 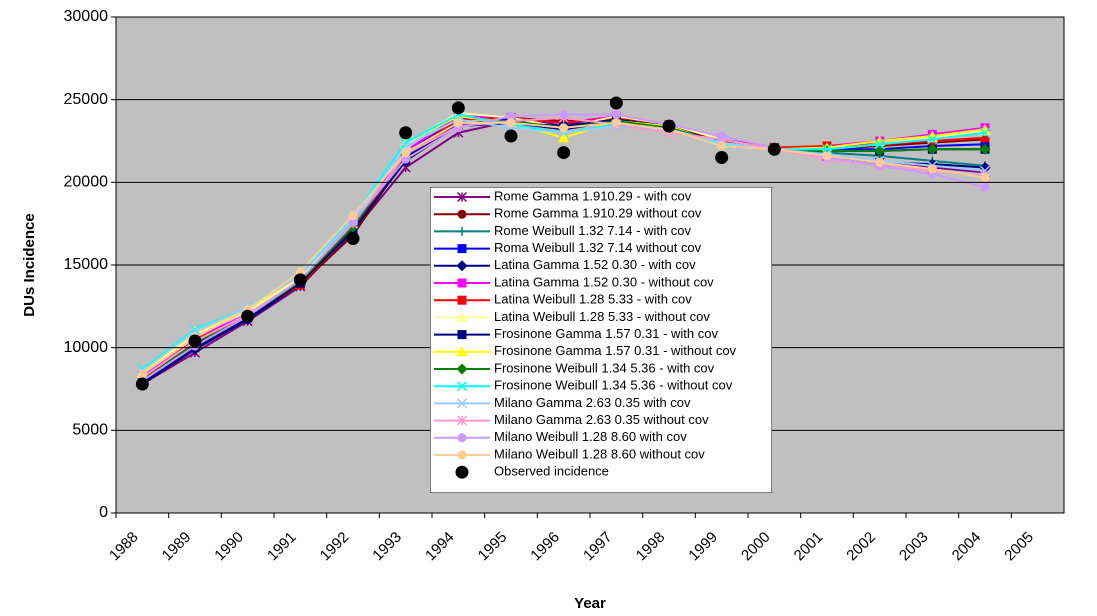 What do you see at coordinates (229, 547) in the screenshot?
I see `x-tick-label: 1990` at bounding box center [229, 547].